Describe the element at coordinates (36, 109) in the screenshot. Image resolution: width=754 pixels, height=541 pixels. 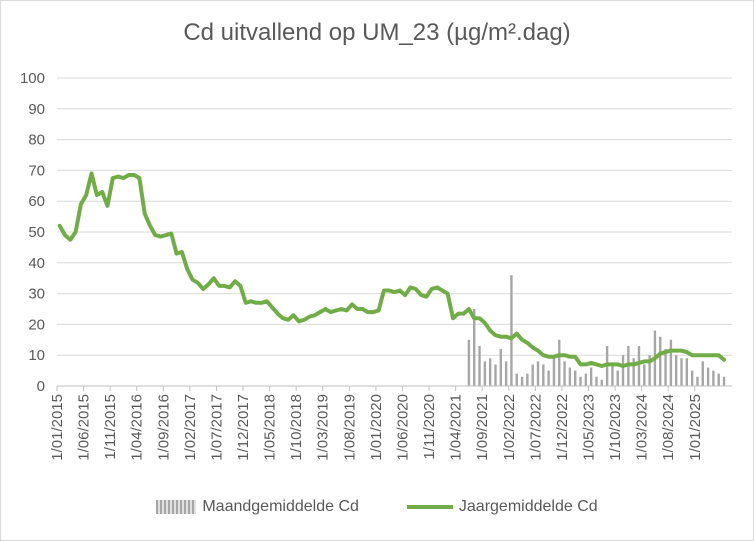
I see `y-tick-label: 90` at that location.